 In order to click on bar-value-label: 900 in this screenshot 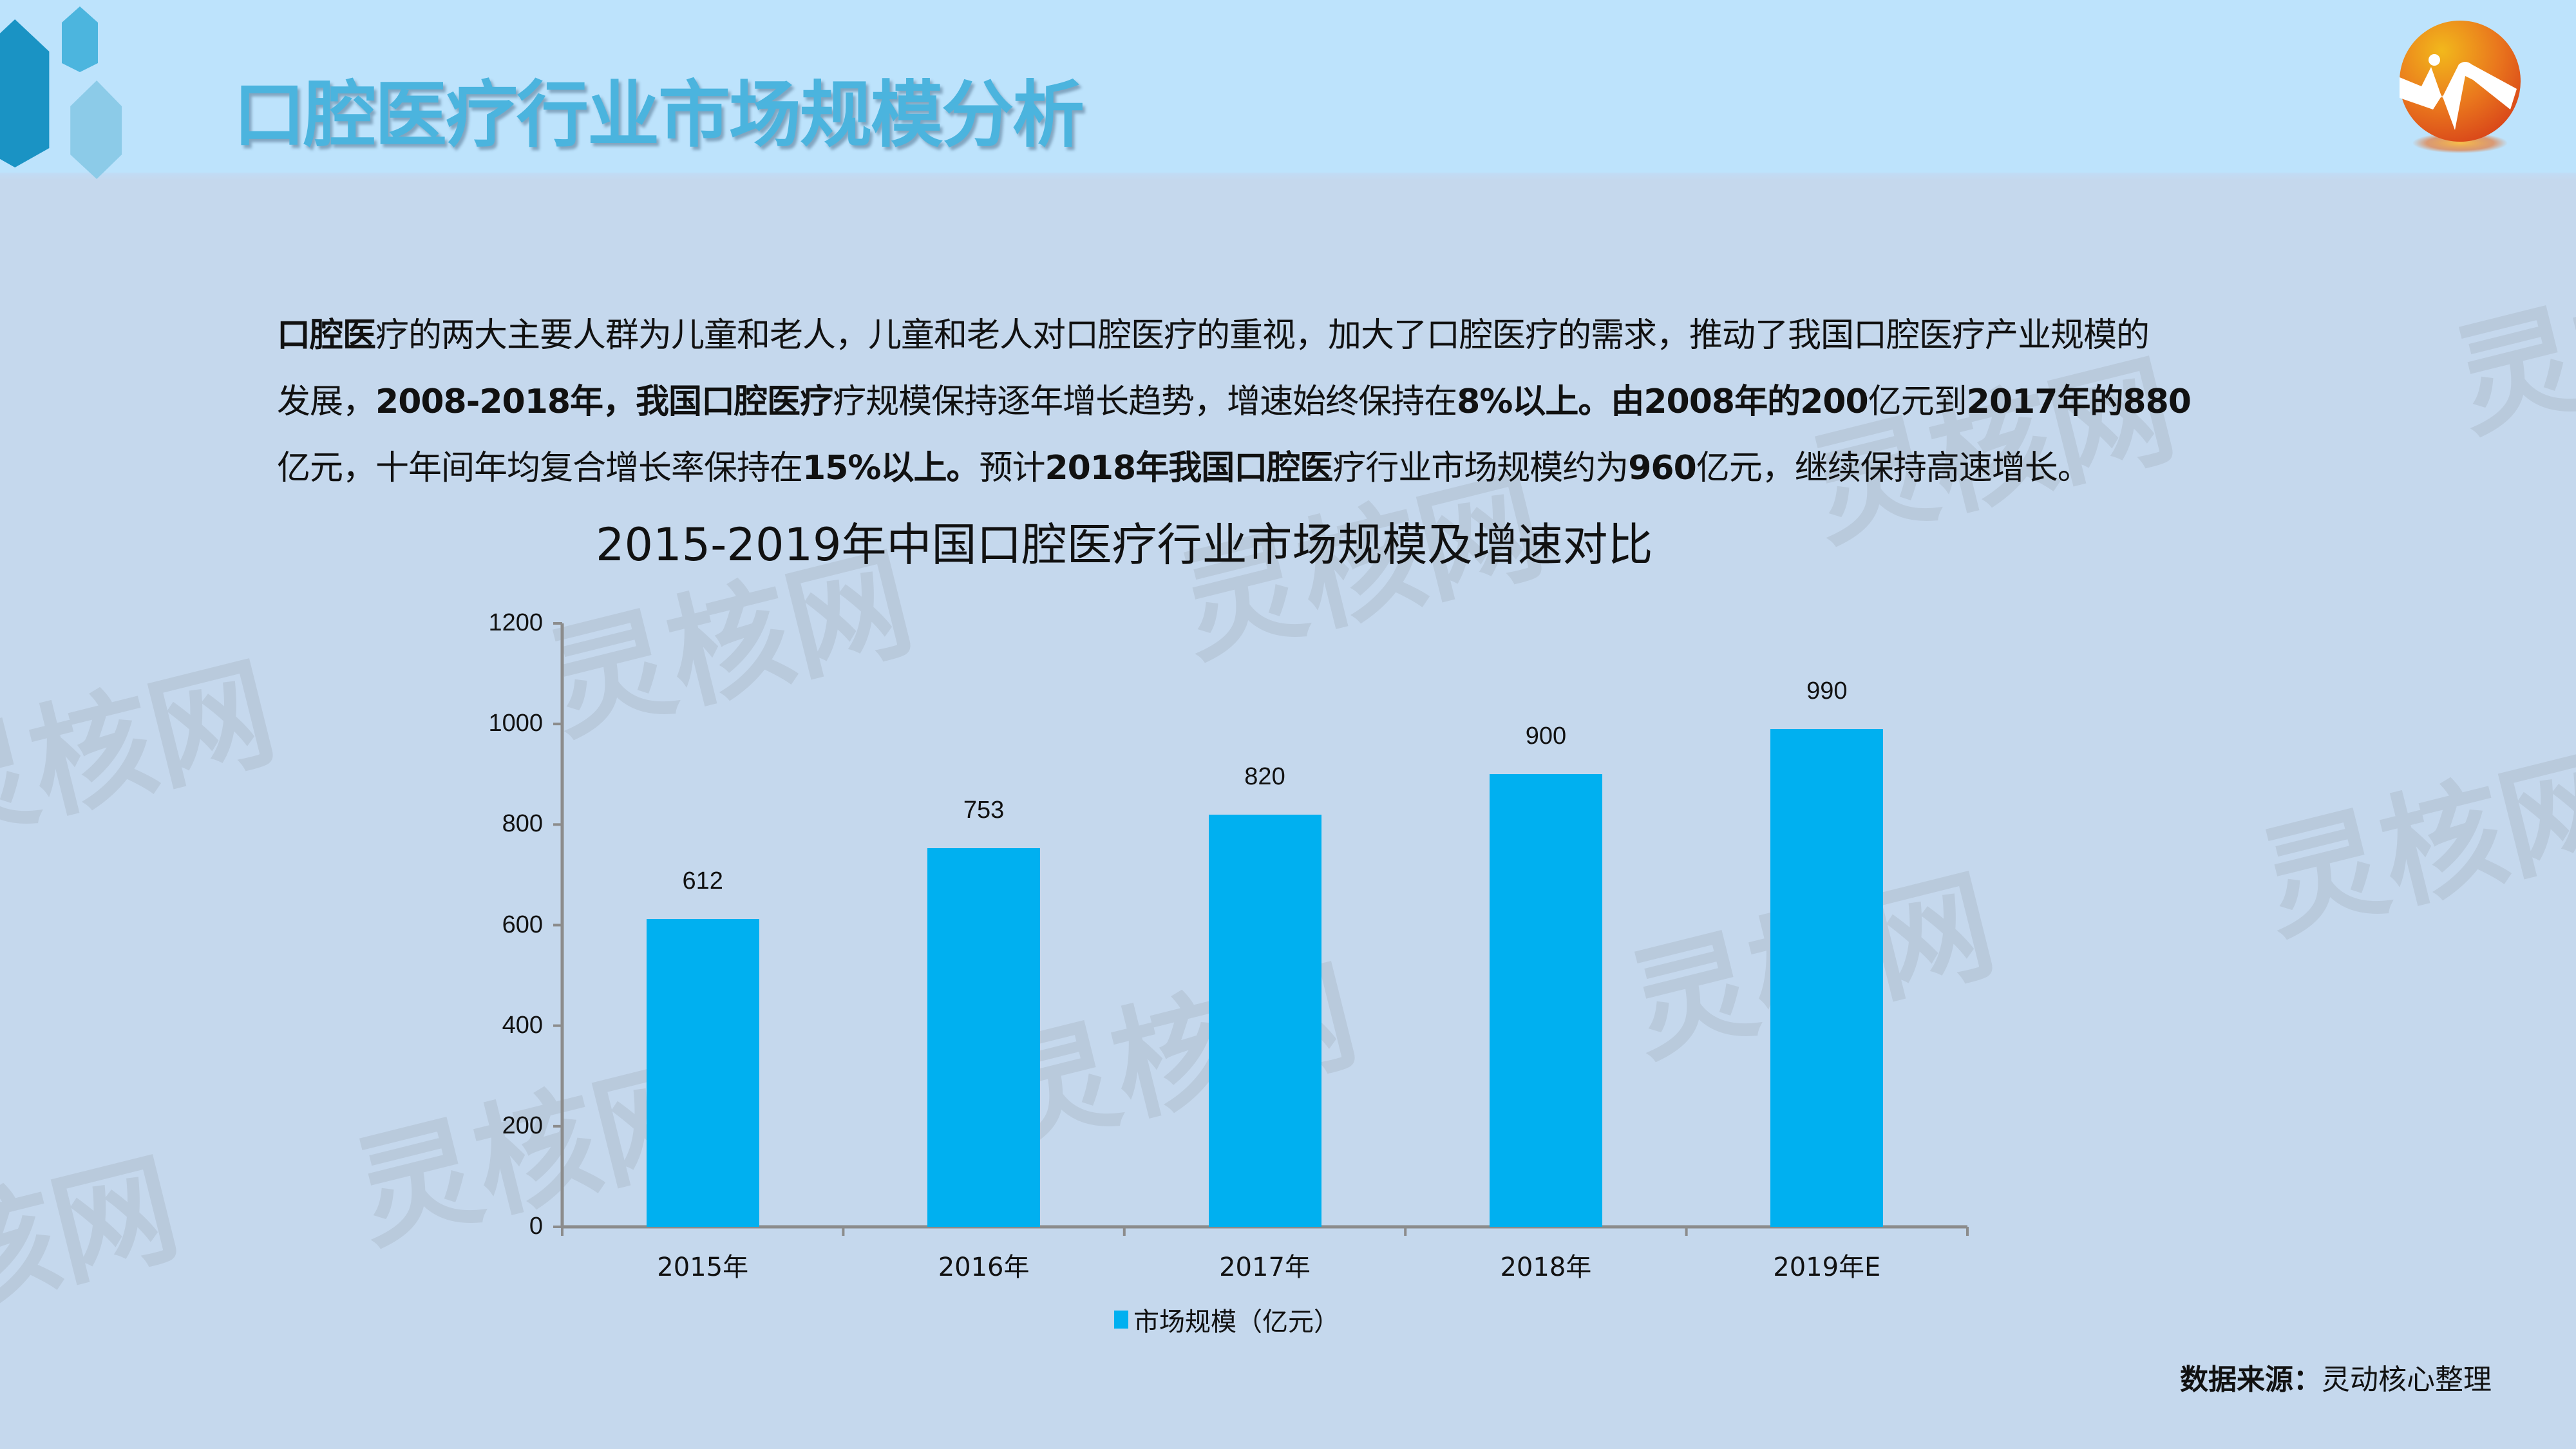, I will do `click(1546, 737)`.